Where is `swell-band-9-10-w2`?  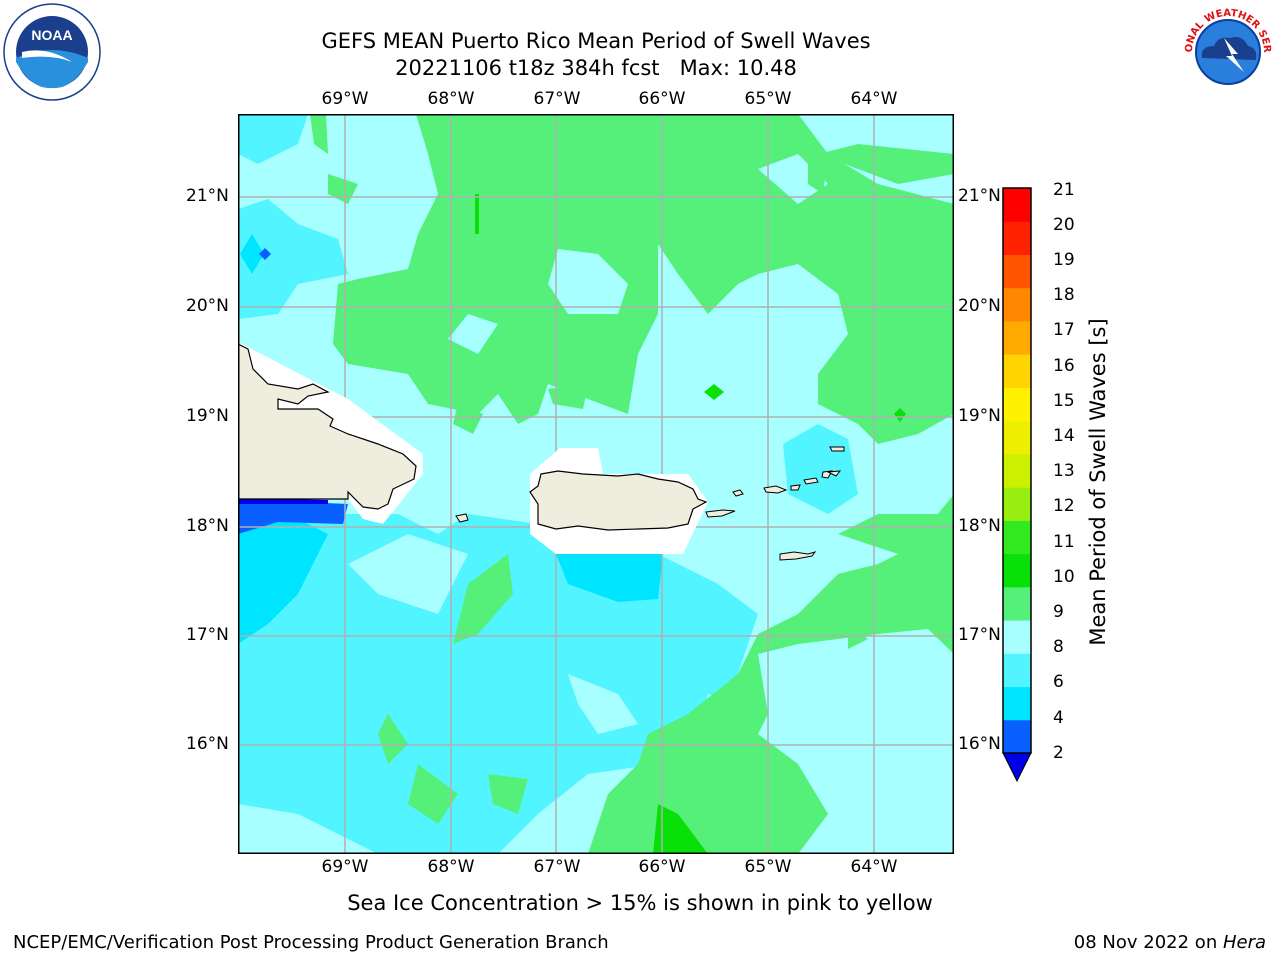 swell-band-9-10-w2 is located at coordinates (568, 396).